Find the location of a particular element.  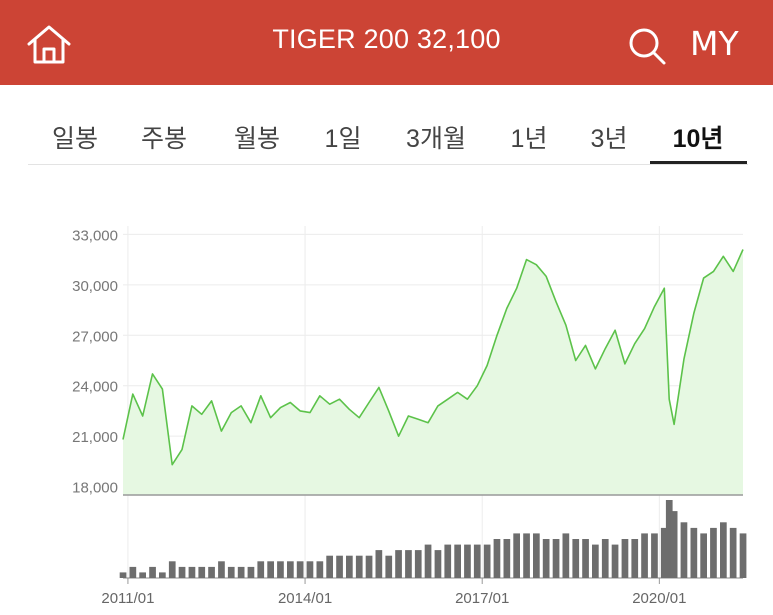

tab-3year: 3년 is located at coordinates (609, 139).